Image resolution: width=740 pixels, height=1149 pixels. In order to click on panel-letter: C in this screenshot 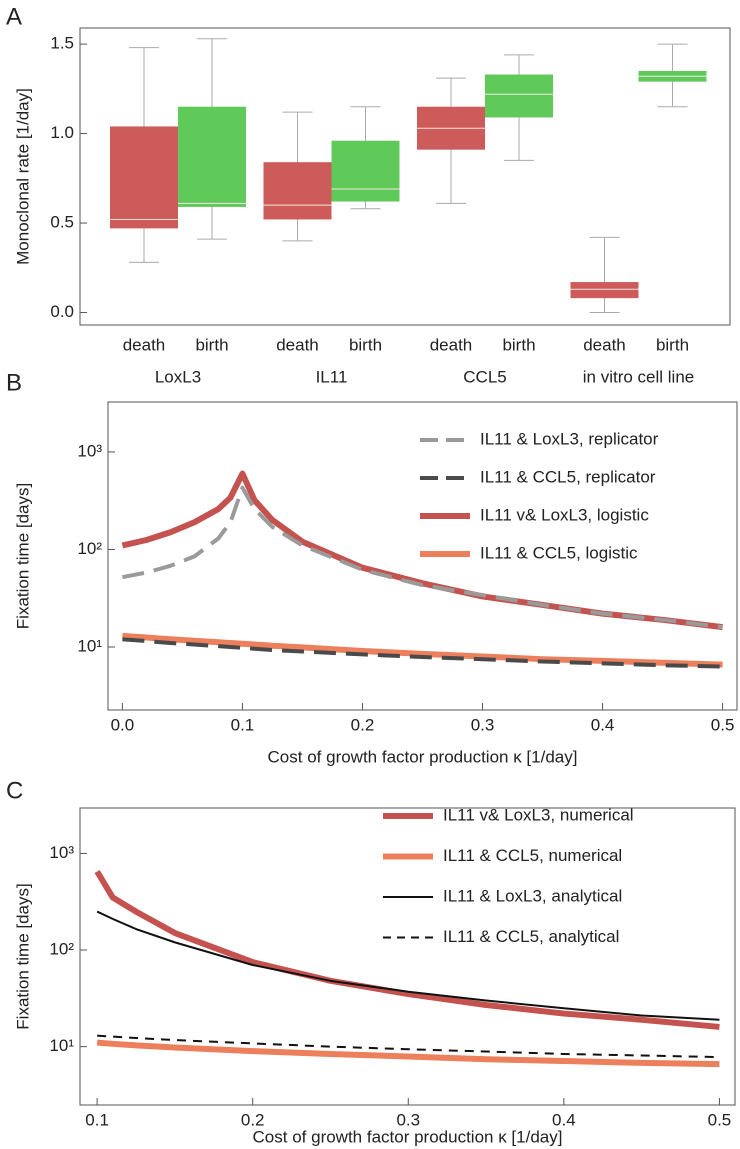, I will do `click(14, 790)`.